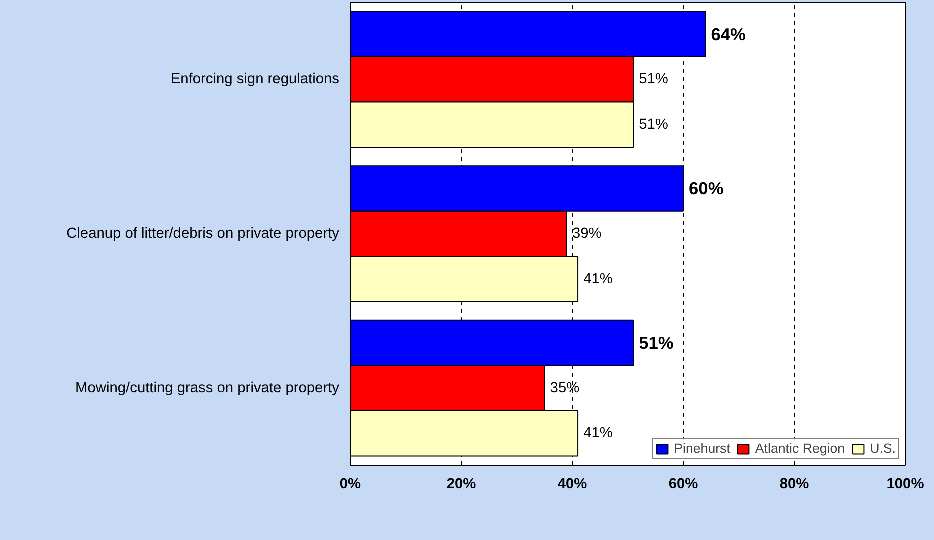 The height and width of the screenshot is (540, 934). What do you see at coordinates (203, 234) in the screenshot?
I see `y-tick-label: Cleanup of litter/debris on private property` at bounding box center [203, 234].